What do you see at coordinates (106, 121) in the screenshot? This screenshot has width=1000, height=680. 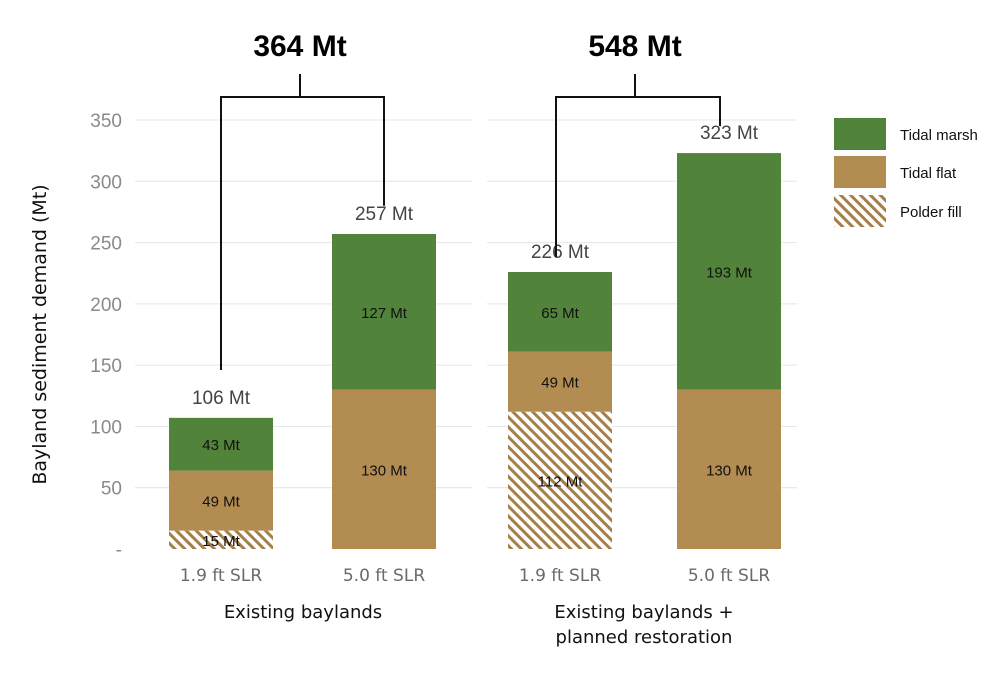 I see `y-tick-label: 350` at bounding box center [106, 121].